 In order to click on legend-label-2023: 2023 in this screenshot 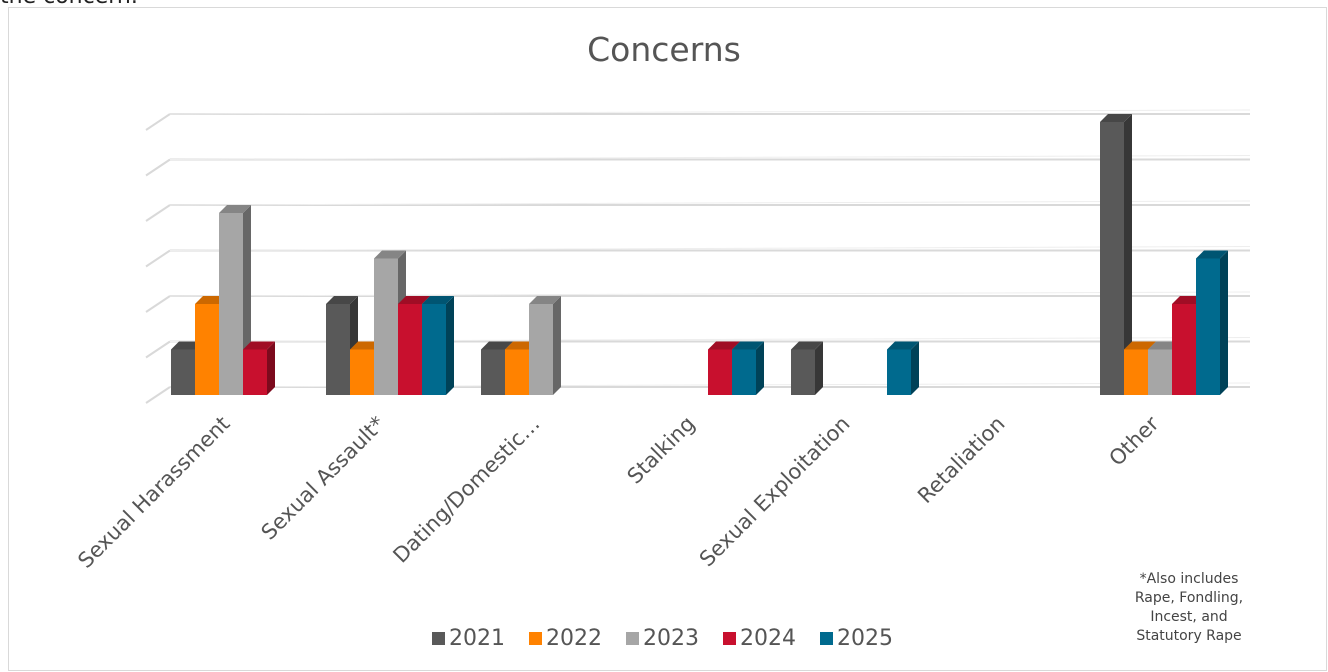, I will do `click(671, 638)`.